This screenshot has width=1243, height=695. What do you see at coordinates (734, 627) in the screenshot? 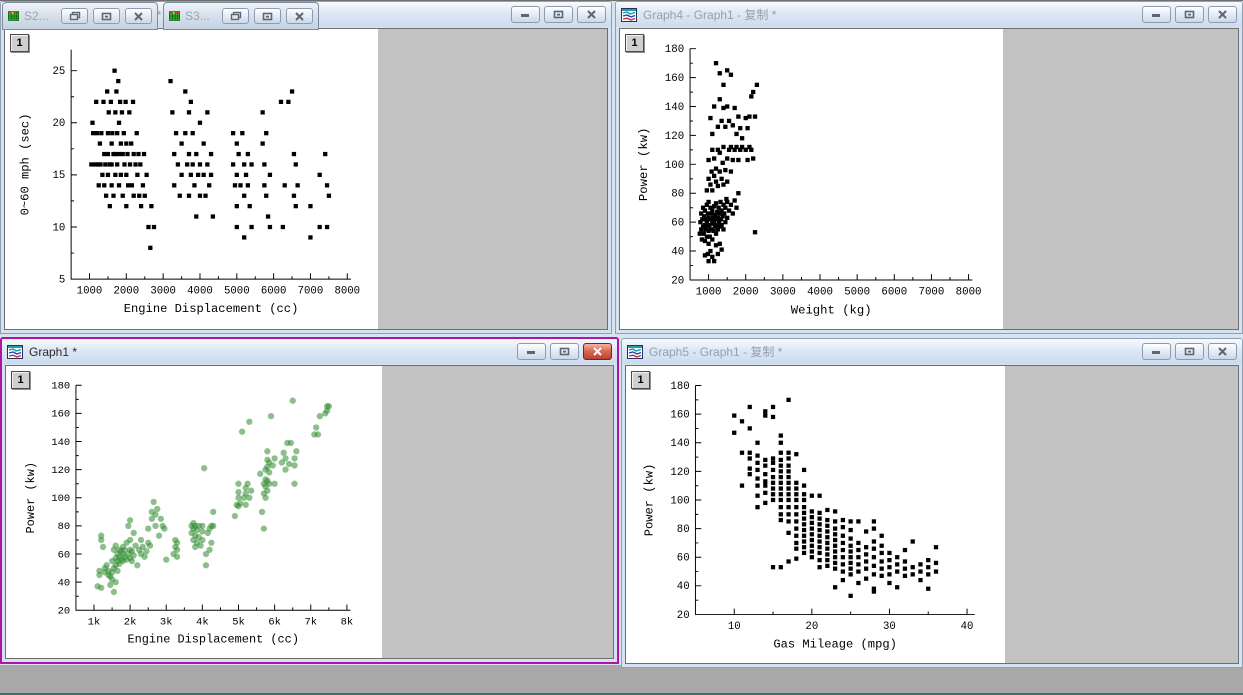
I see `svg-text: 10` at bounding box center [734, 627].